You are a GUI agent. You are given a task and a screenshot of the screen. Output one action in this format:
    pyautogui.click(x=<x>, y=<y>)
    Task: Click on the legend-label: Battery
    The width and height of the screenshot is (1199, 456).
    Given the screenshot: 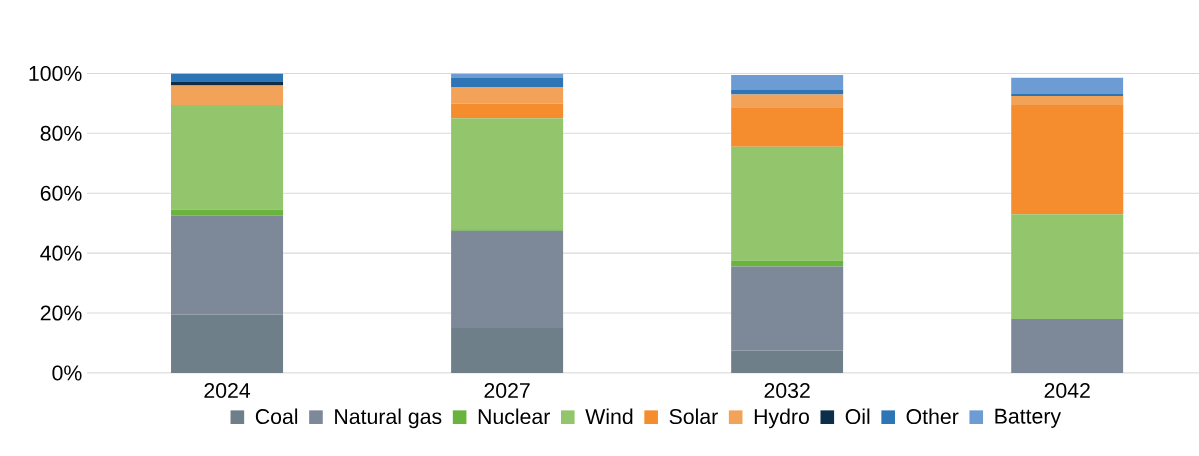 What is the action you would take?
    pyautogui.click(x=1028, y=418)
    